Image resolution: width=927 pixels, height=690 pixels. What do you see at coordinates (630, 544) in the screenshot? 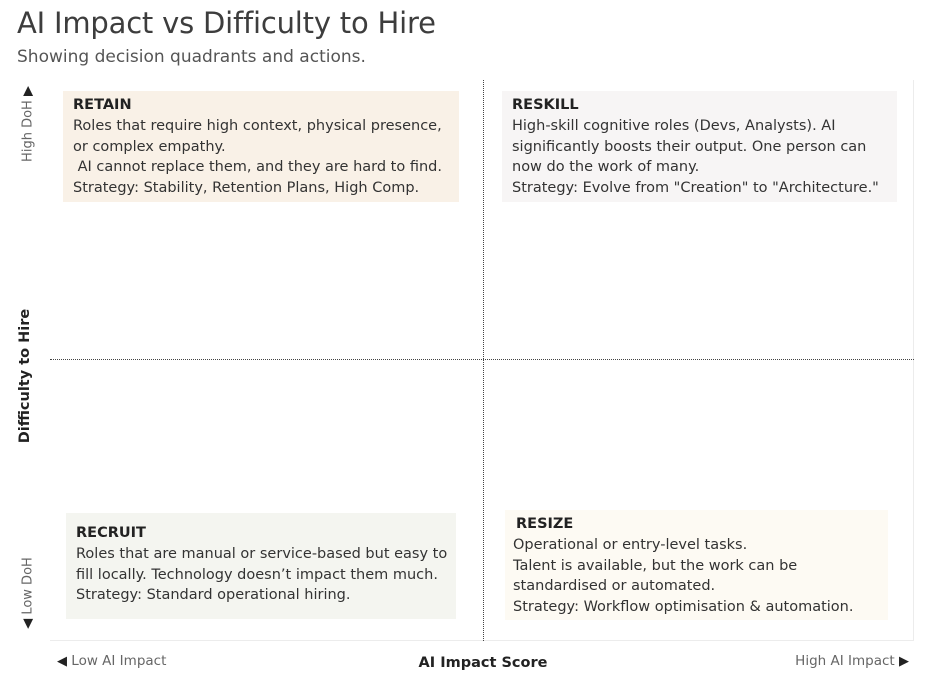
I see `quadrant-resize-line: Operational or entry-level tasks.` at bounding box center [630, 544].